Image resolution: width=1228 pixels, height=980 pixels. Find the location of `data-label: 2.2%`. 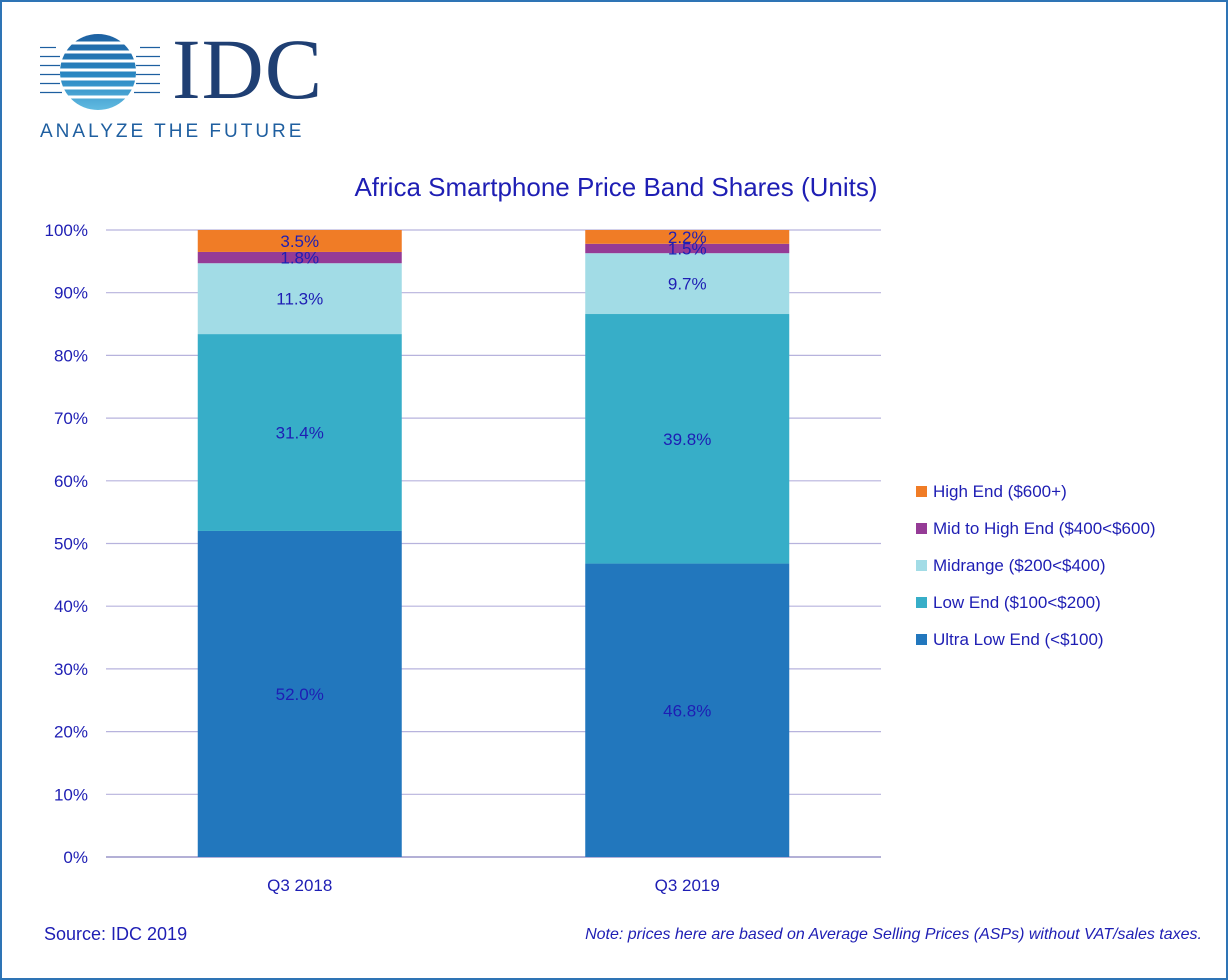

data-label: 2.2% is located at coordinates (687, 237).